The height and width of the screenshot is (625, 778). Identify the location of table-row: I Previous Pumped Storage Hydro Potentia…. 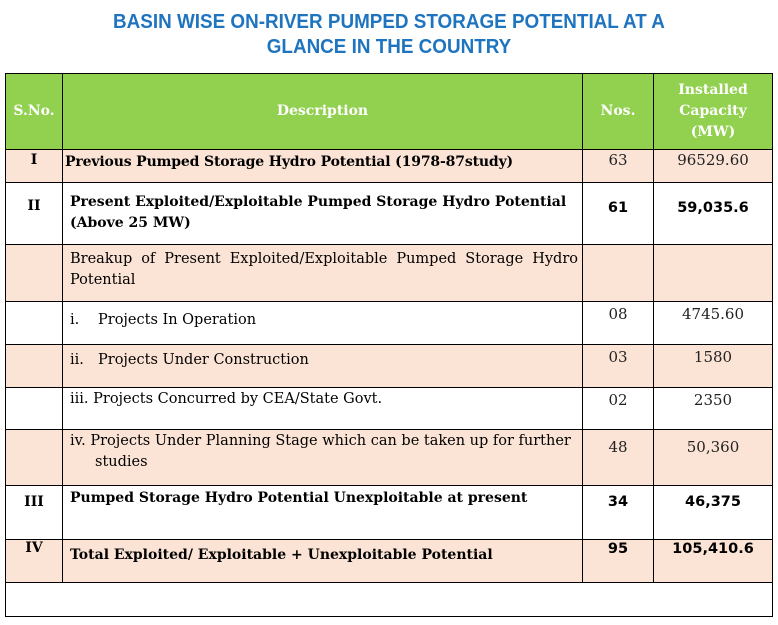
(389, 166).